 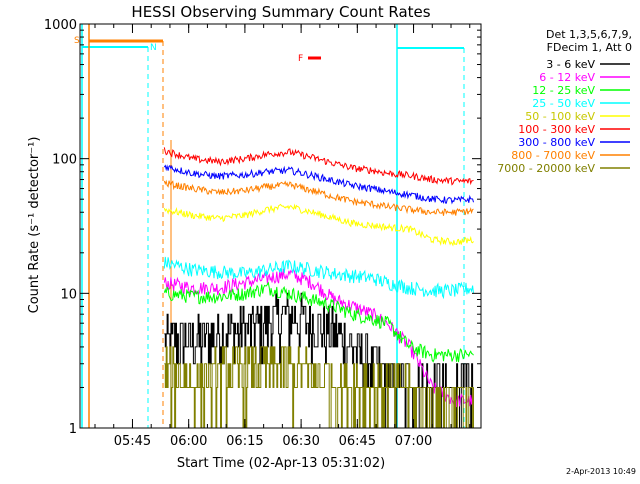 I want to click on x-tick-label: 06:00, so click(x=188, y=441).